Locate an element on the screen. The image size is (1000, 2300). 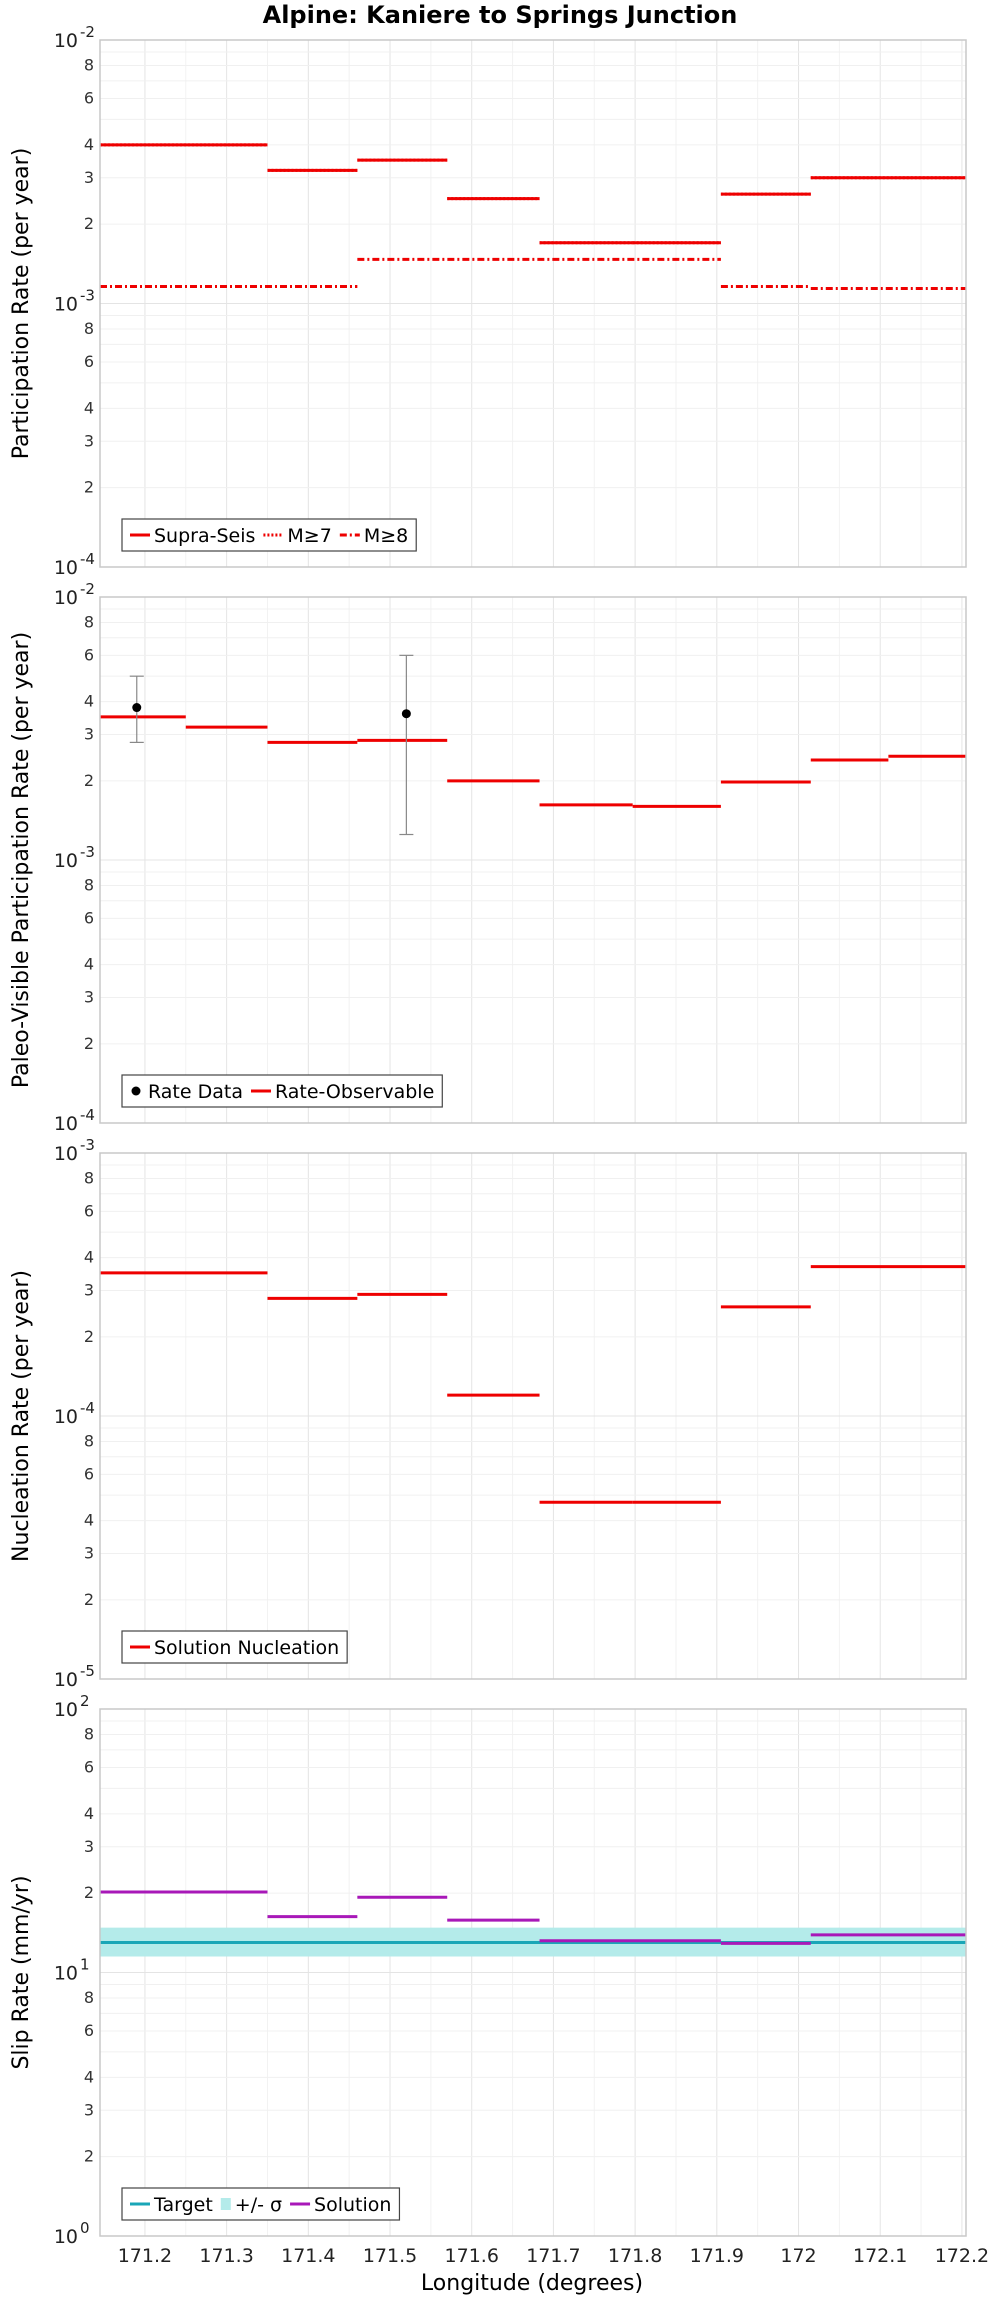
legend-label: M≥7 is located at coordinates (309, 536).